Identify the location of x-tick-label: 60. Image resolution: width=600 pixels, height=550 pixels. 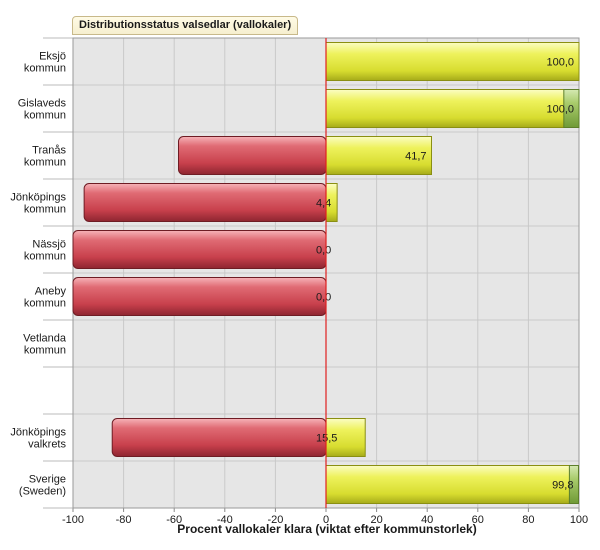
(478, 520).